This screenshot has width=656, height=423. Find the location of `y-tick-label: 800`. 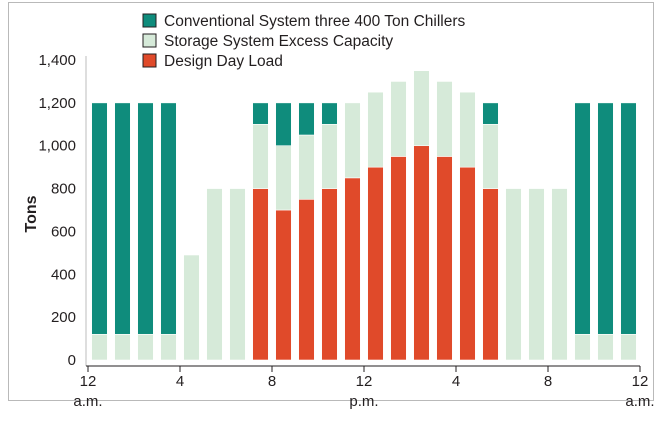

y-tick-label: 800 is located at coordinates (63, 189).